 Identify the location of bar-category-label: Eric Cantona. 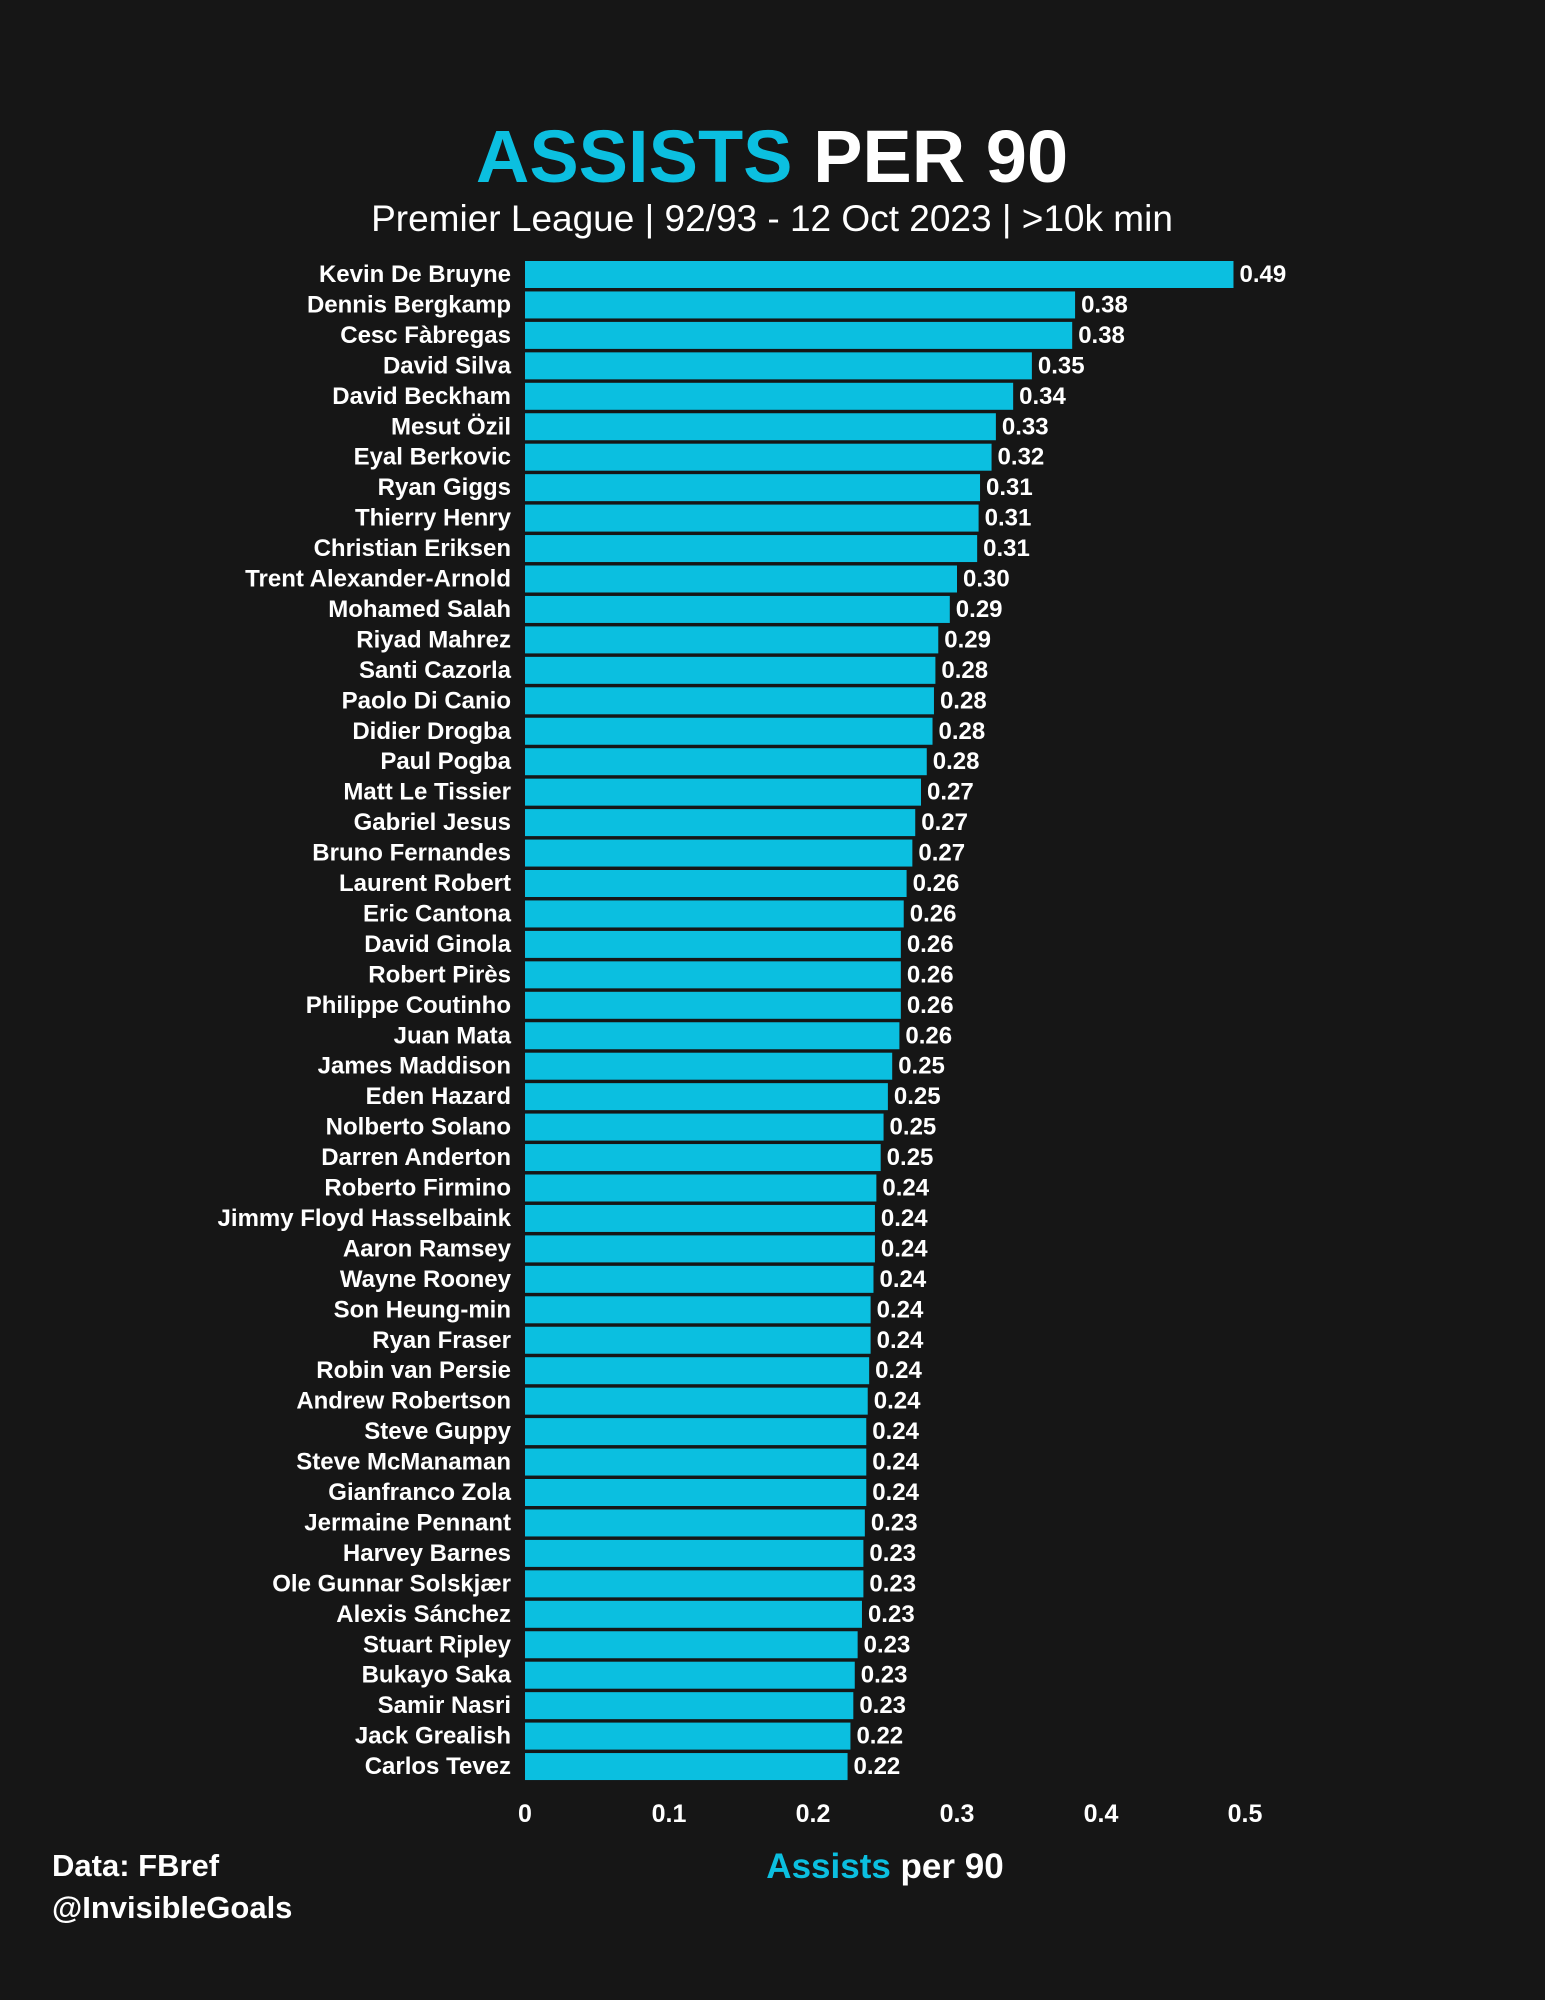
(437, 913).